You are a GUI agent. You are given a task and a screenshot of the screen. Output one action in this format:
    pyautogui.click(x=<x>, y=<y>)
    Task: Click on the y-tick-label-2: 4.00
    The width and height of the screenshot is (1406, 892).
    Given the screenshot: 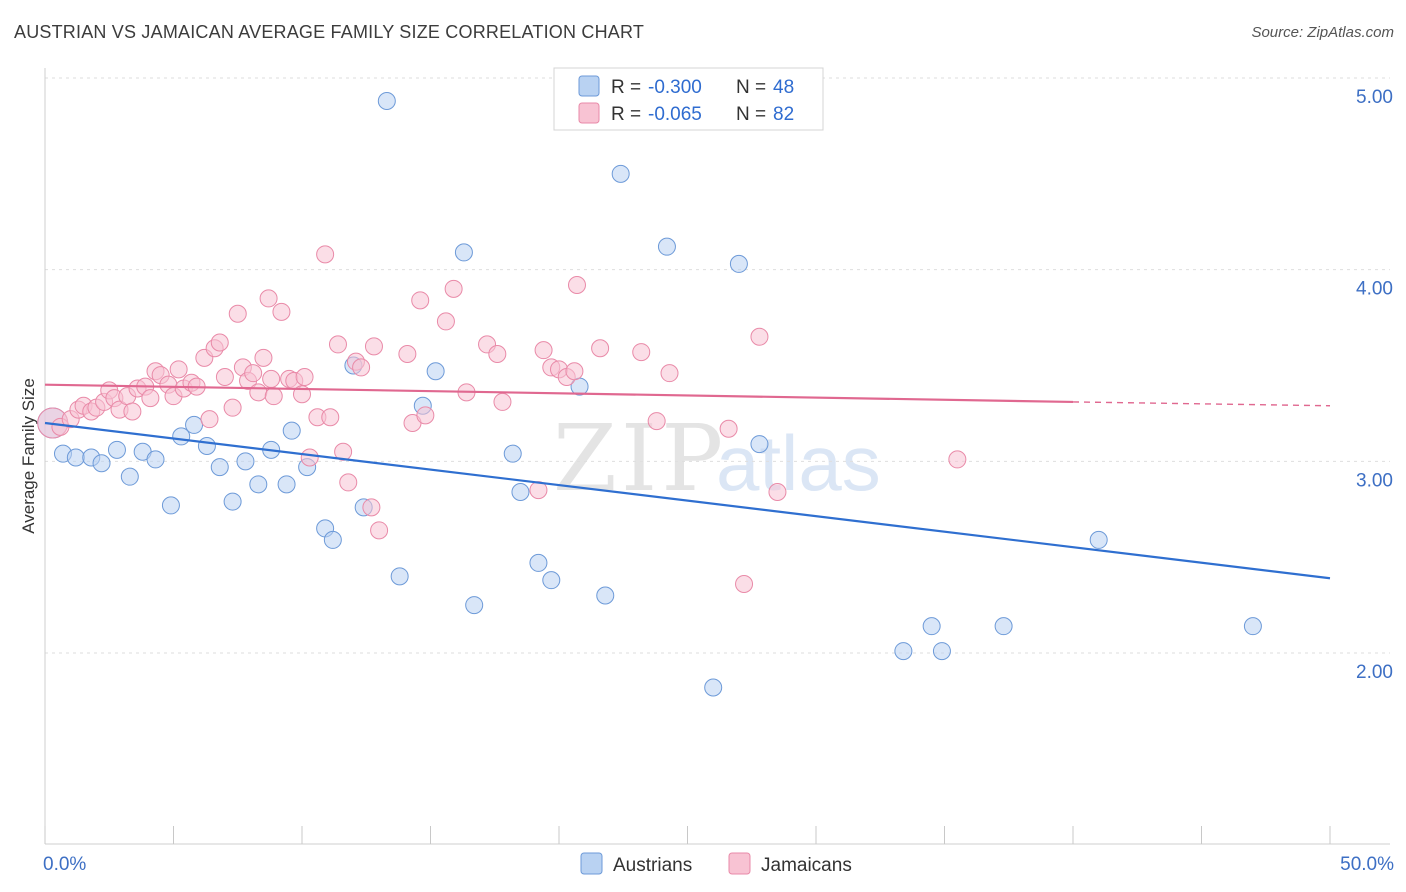 What is the action you would take?
    pyautogui.click(x=1374, y=289)
    